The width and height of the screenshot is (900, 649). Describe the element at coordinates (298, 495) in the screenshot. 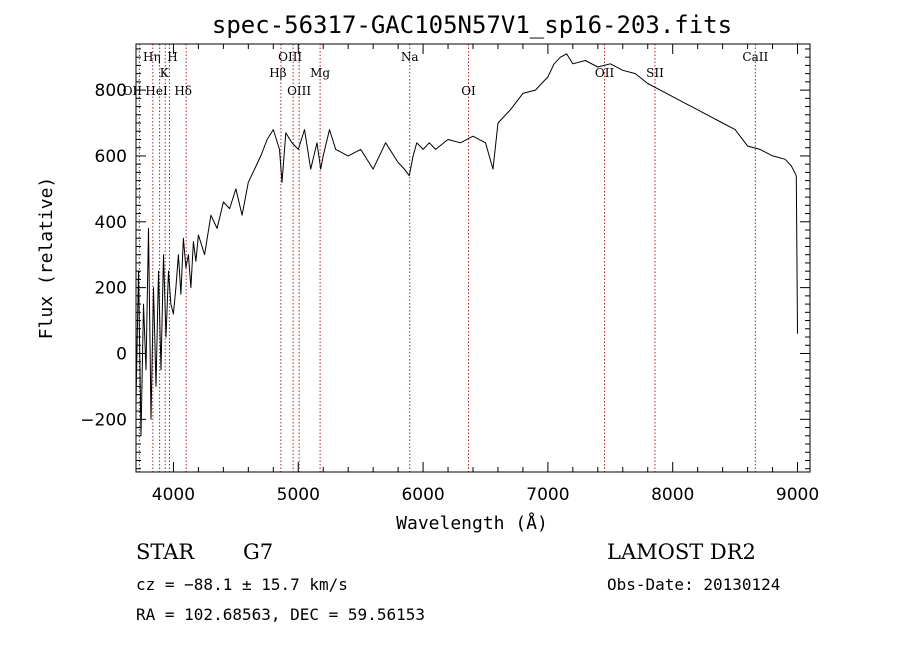

I see `x-tick-label: 5000` at that location.